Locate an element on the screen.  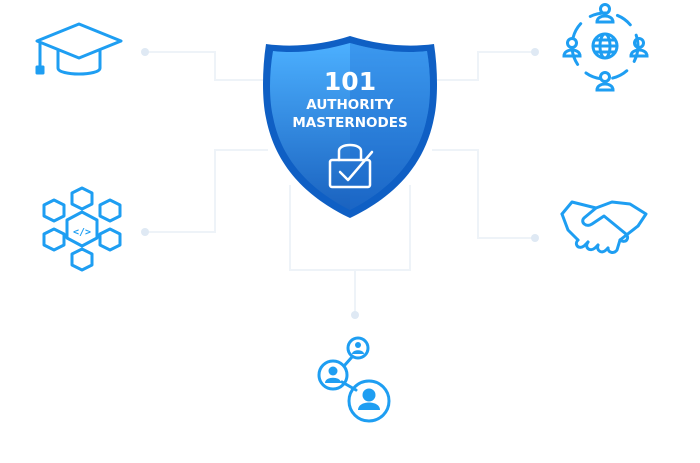
handshake-icon is located at coordinates (604, 227).